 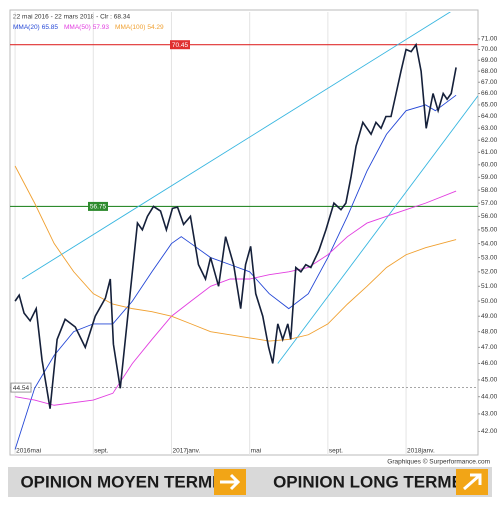 What do you see at coordinates (489, 177) in the screenshot?
I see `y-tick-label: 59.00` at bounding box center [489, 177].